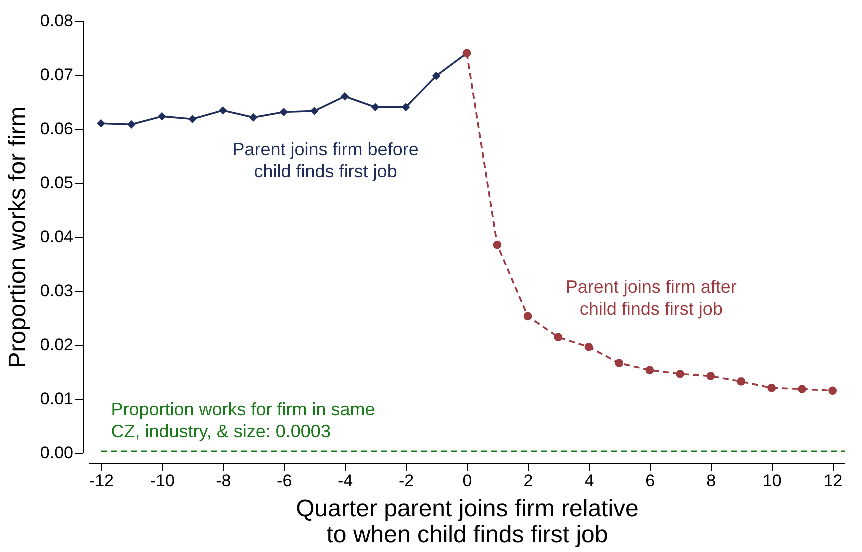 This screenshot has height=552, width=862. I want to click on y-tick-label: 0.06, so click(57, 129).